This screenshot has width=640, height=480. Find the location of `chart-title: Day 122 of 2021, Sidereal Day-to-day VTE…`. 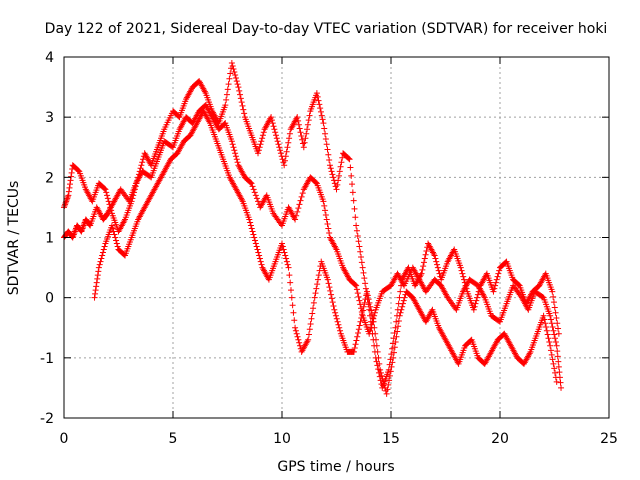

chart-title: Day 122 of 2021, Sidereal Day-to-day VTE… is located at coordinates (326, 29).